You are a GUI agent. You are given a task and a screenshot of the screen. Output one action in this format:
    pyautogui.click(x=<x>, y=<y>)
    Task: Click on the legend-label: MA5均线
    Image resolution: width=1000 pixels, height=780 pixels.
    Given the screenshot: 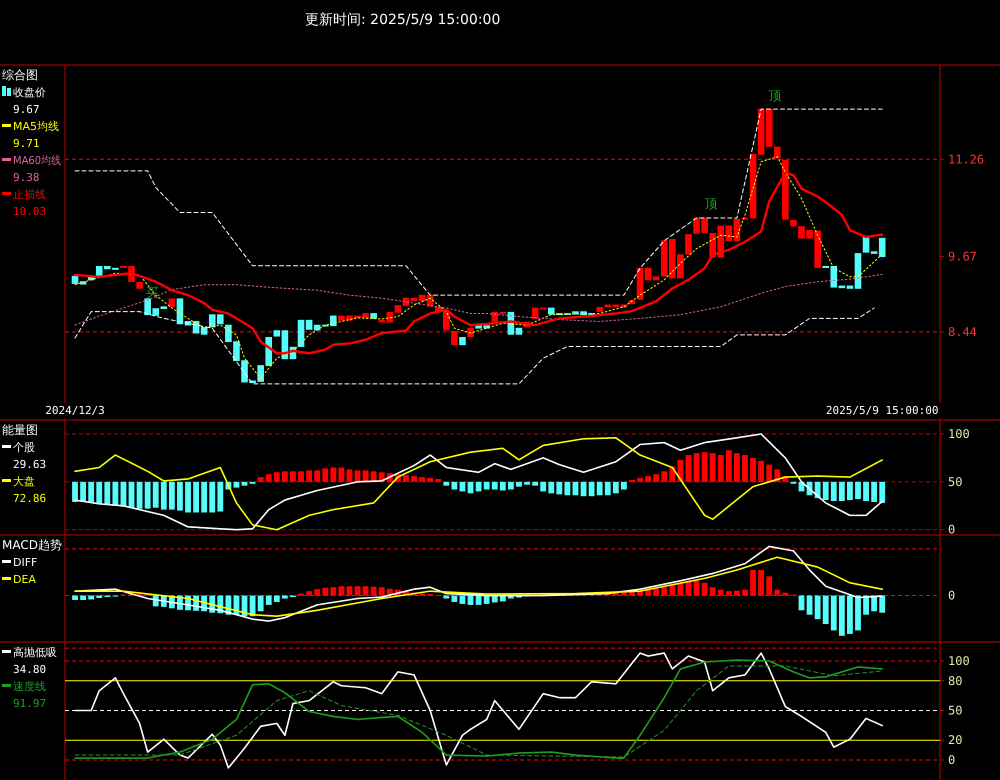 What is the action you would take?
    pyautogui.click(x=36, y=126)
    